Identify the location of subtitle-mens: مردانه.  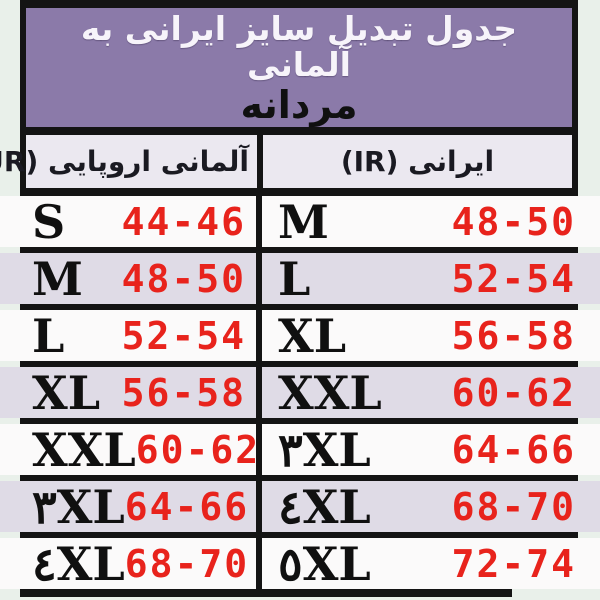
(299, 105).